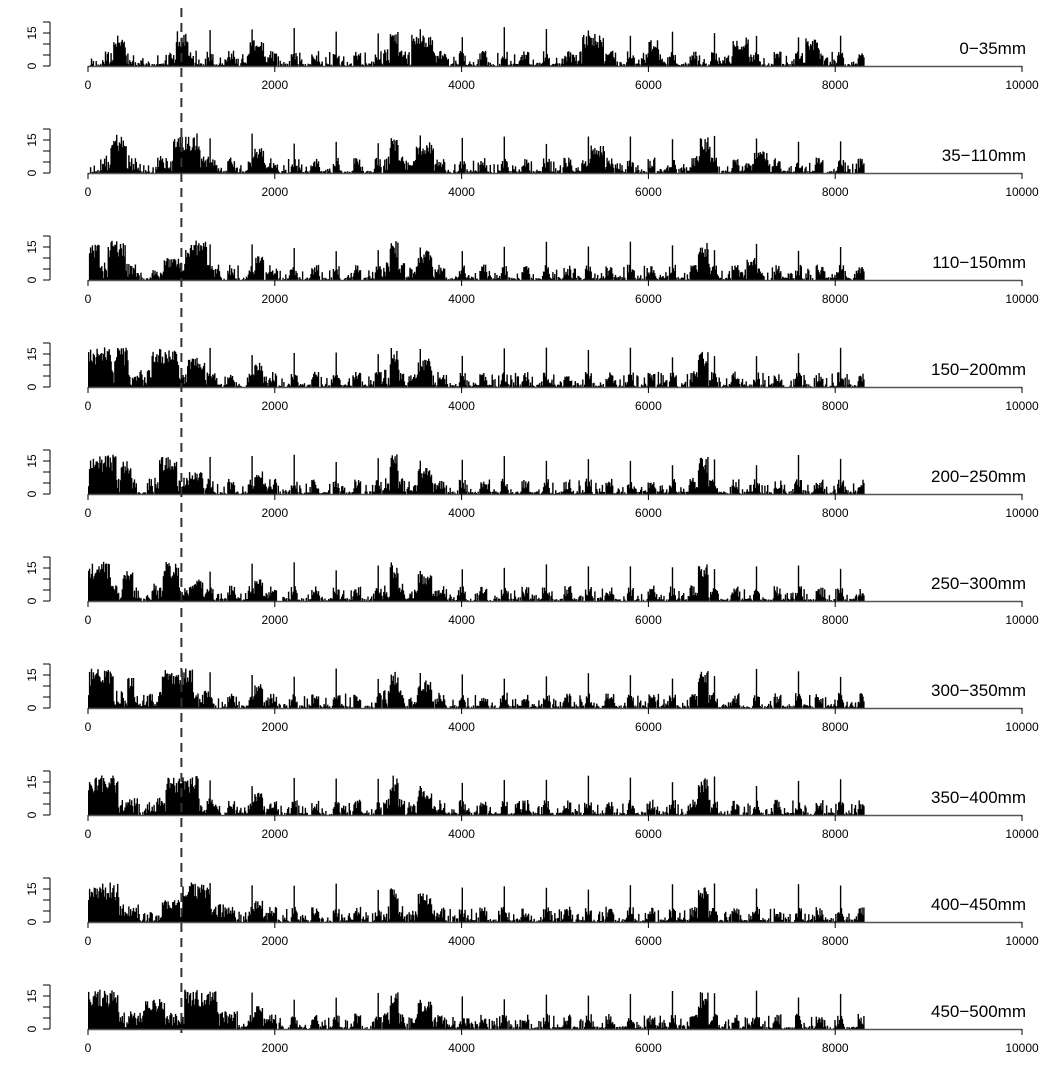 The width and height of the screenshot is (1052, 1074). I want to click on x-tick-label: 10000, so click(1022, 406).